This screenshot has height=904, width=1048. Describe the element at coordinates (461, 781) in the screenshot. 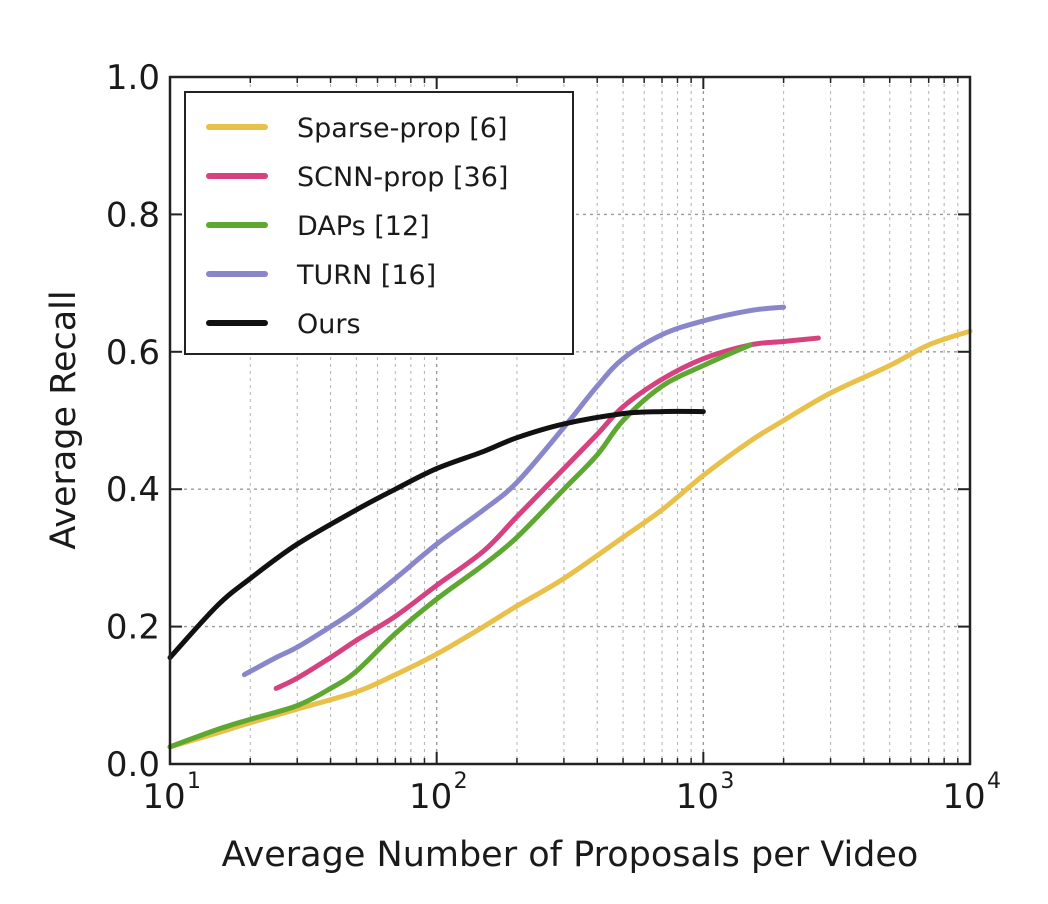

I see `x-tick-exponent: 2` at that location.